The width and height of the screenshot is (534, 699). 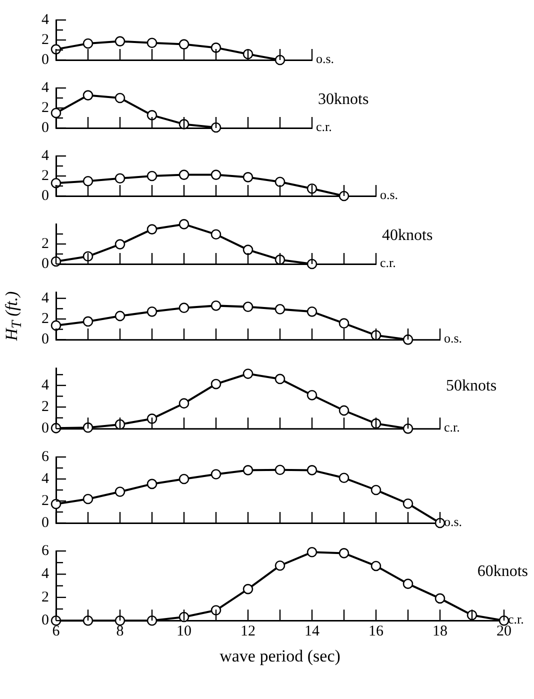 What do you see at coordinates (407, 235) in the screenshot?
I see `text: 40knots` at bounding box center [407, 235].